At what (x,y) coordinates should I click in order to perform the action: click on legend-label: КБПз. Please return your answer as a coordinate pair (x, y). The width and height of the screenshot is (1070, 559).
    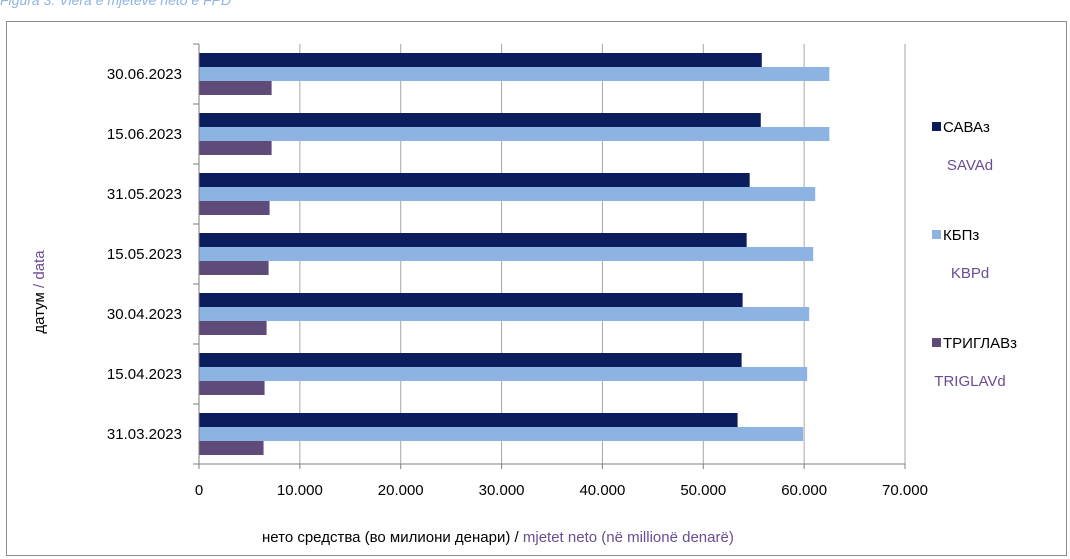
    Looking at the image, I should click on (961, 235).